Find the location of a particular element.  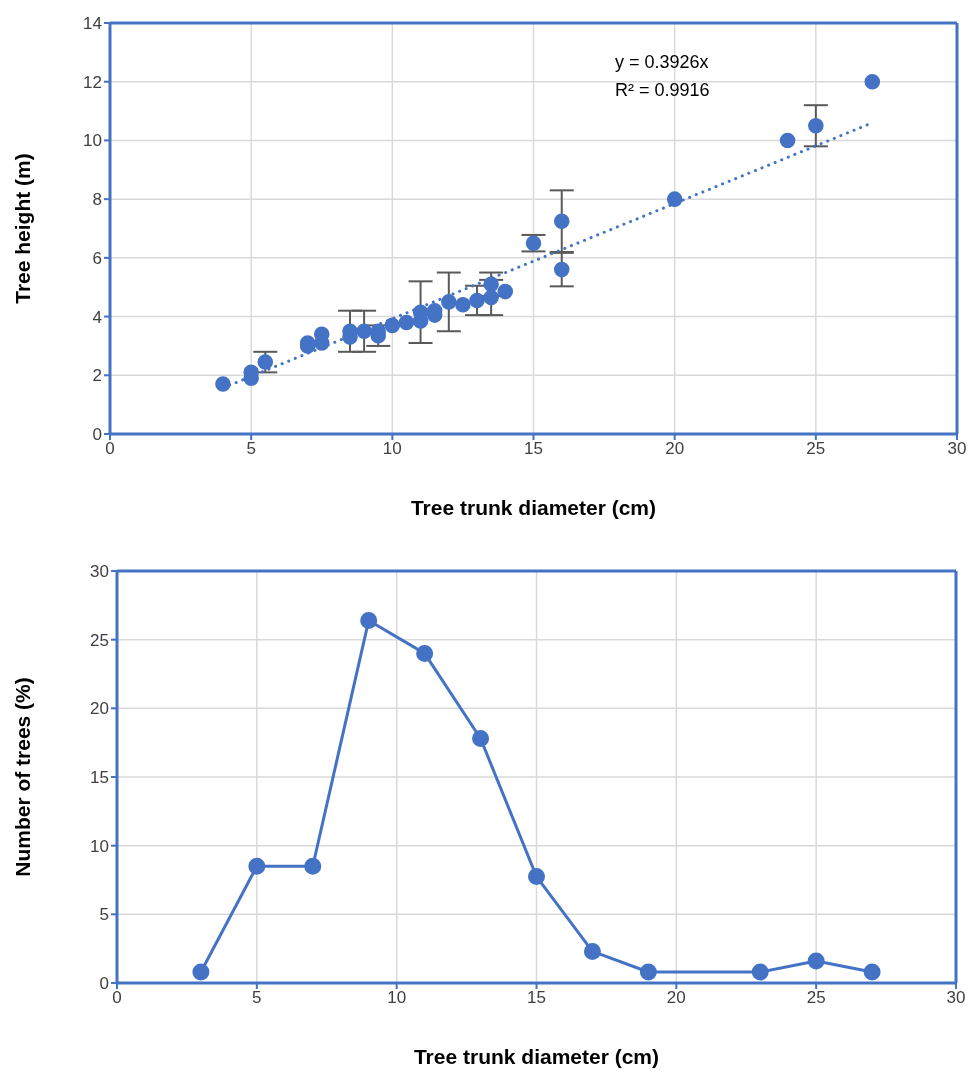

y-tick-label: 6 is located at coordinates (97, 258).